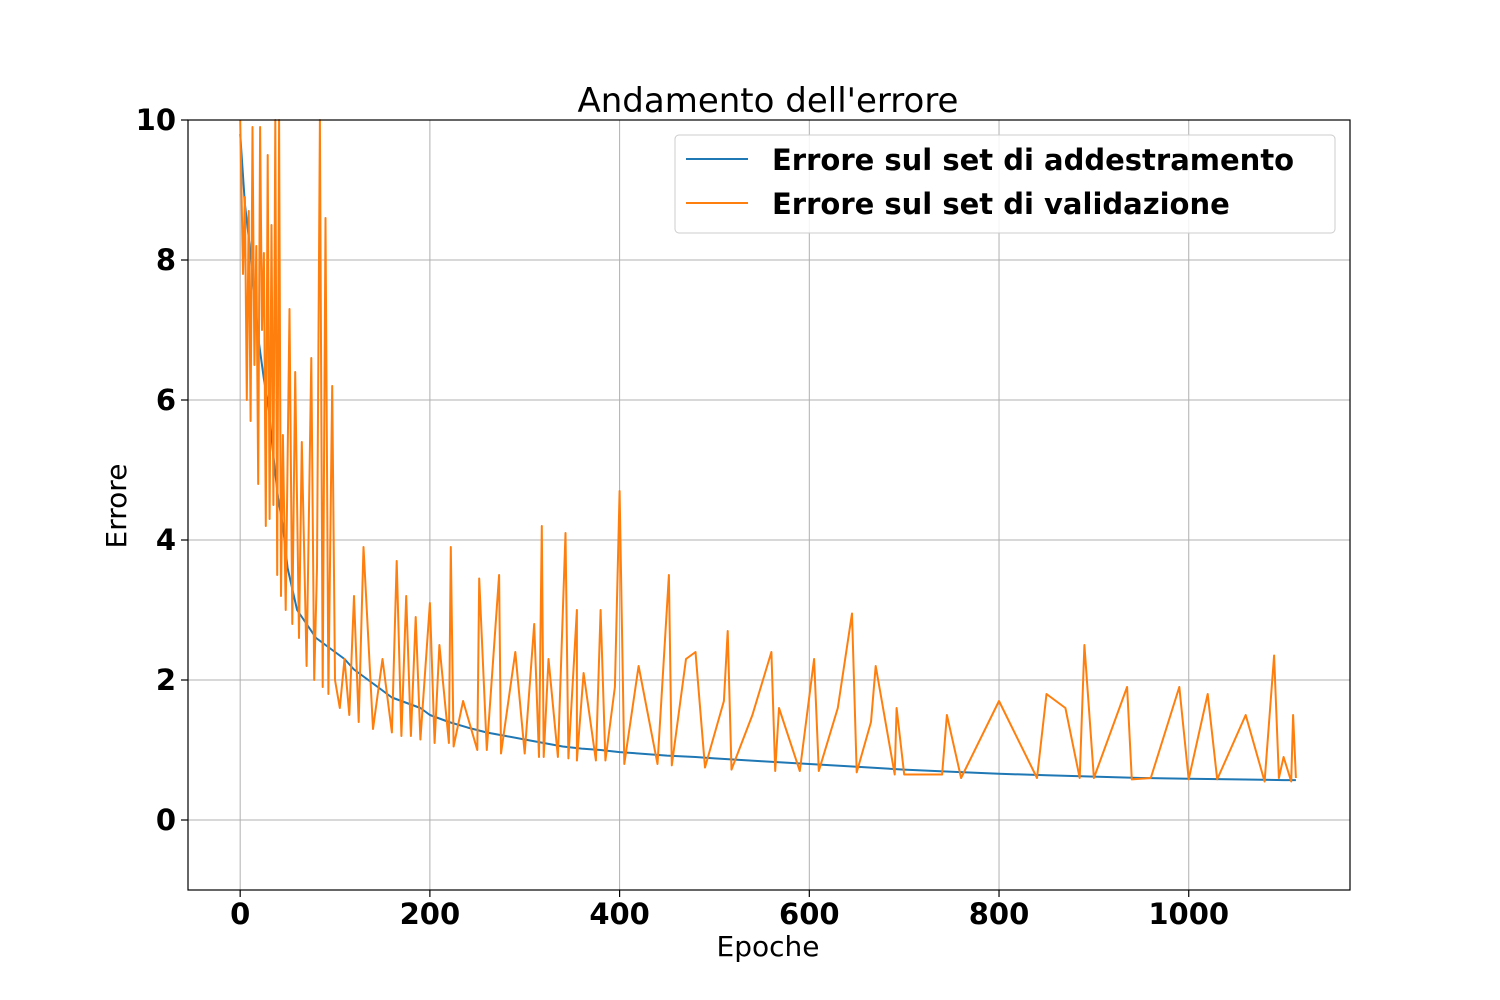 This screenshot has height=1000, width=1500. Describe the element at coordinates (156, 120) in the screenshot. I see `y-tick-label: 10` at that location.